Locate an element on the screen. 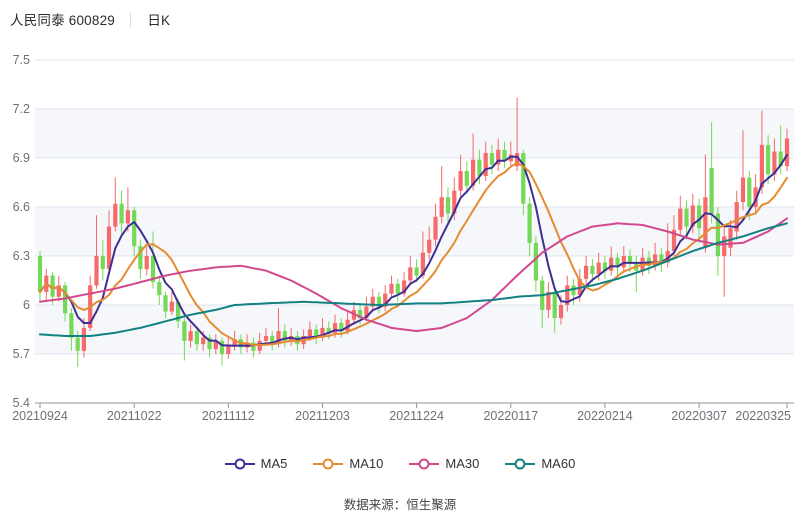  svg-text: 6.9 is located at coordinates (21, 158).